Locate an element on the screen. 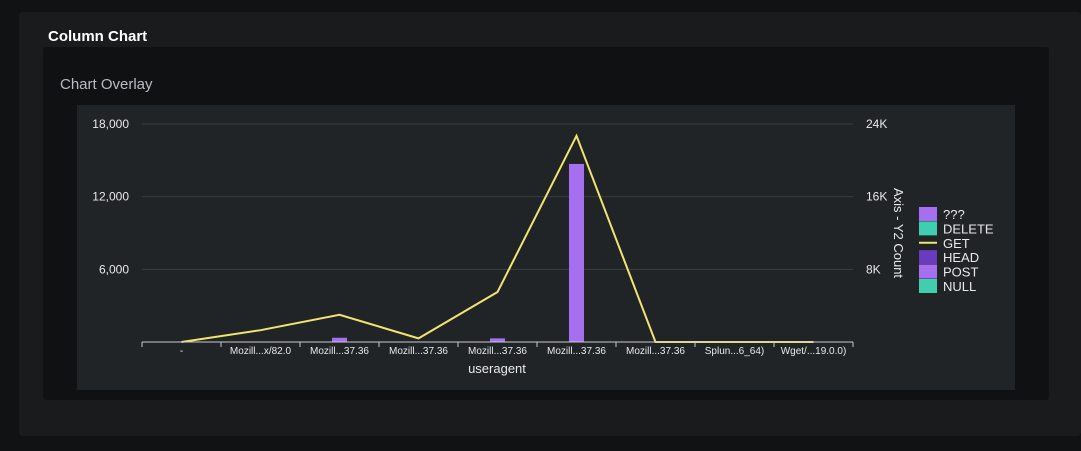 This screenshot has width=1081, height=451. y2-axis-label: Axis - Y2 Count is located at coordinates (898, 233).